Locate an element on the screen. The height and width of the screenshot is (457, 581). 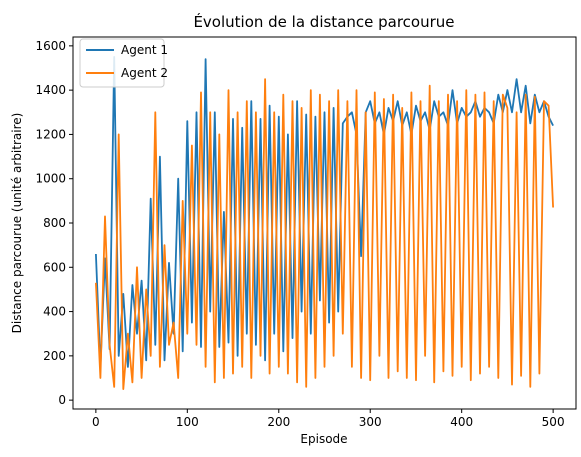
legend-label-agent-1: Agent 1 is located at coordinates (144, 50).